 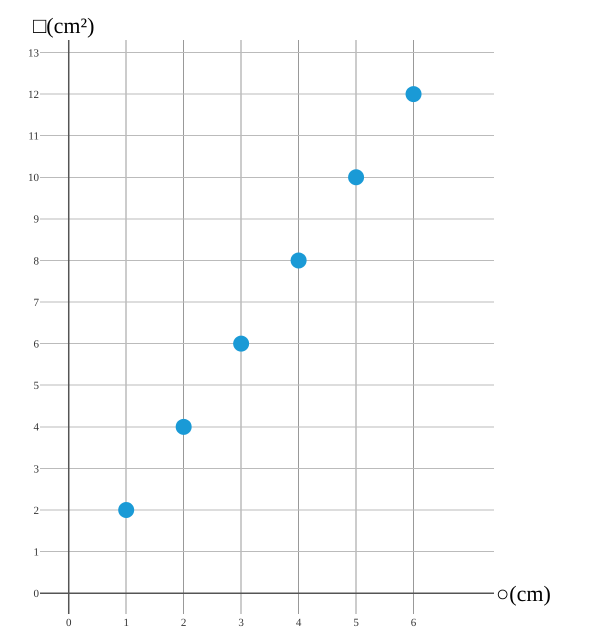 What do you see at coordinates (63, 25) in the screenshot?
I see `y-axis-title: □(cm²)` at bounding box center [63, 25].